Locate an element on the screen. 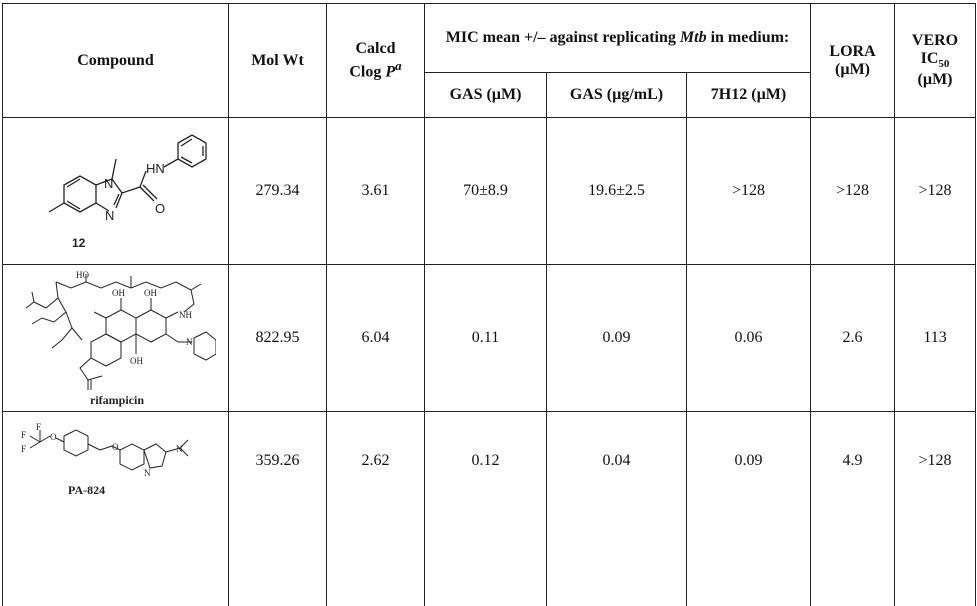  rifampicin-structure: HO OH OH NH OH N rifampicin is located at coordinates (116, 338).